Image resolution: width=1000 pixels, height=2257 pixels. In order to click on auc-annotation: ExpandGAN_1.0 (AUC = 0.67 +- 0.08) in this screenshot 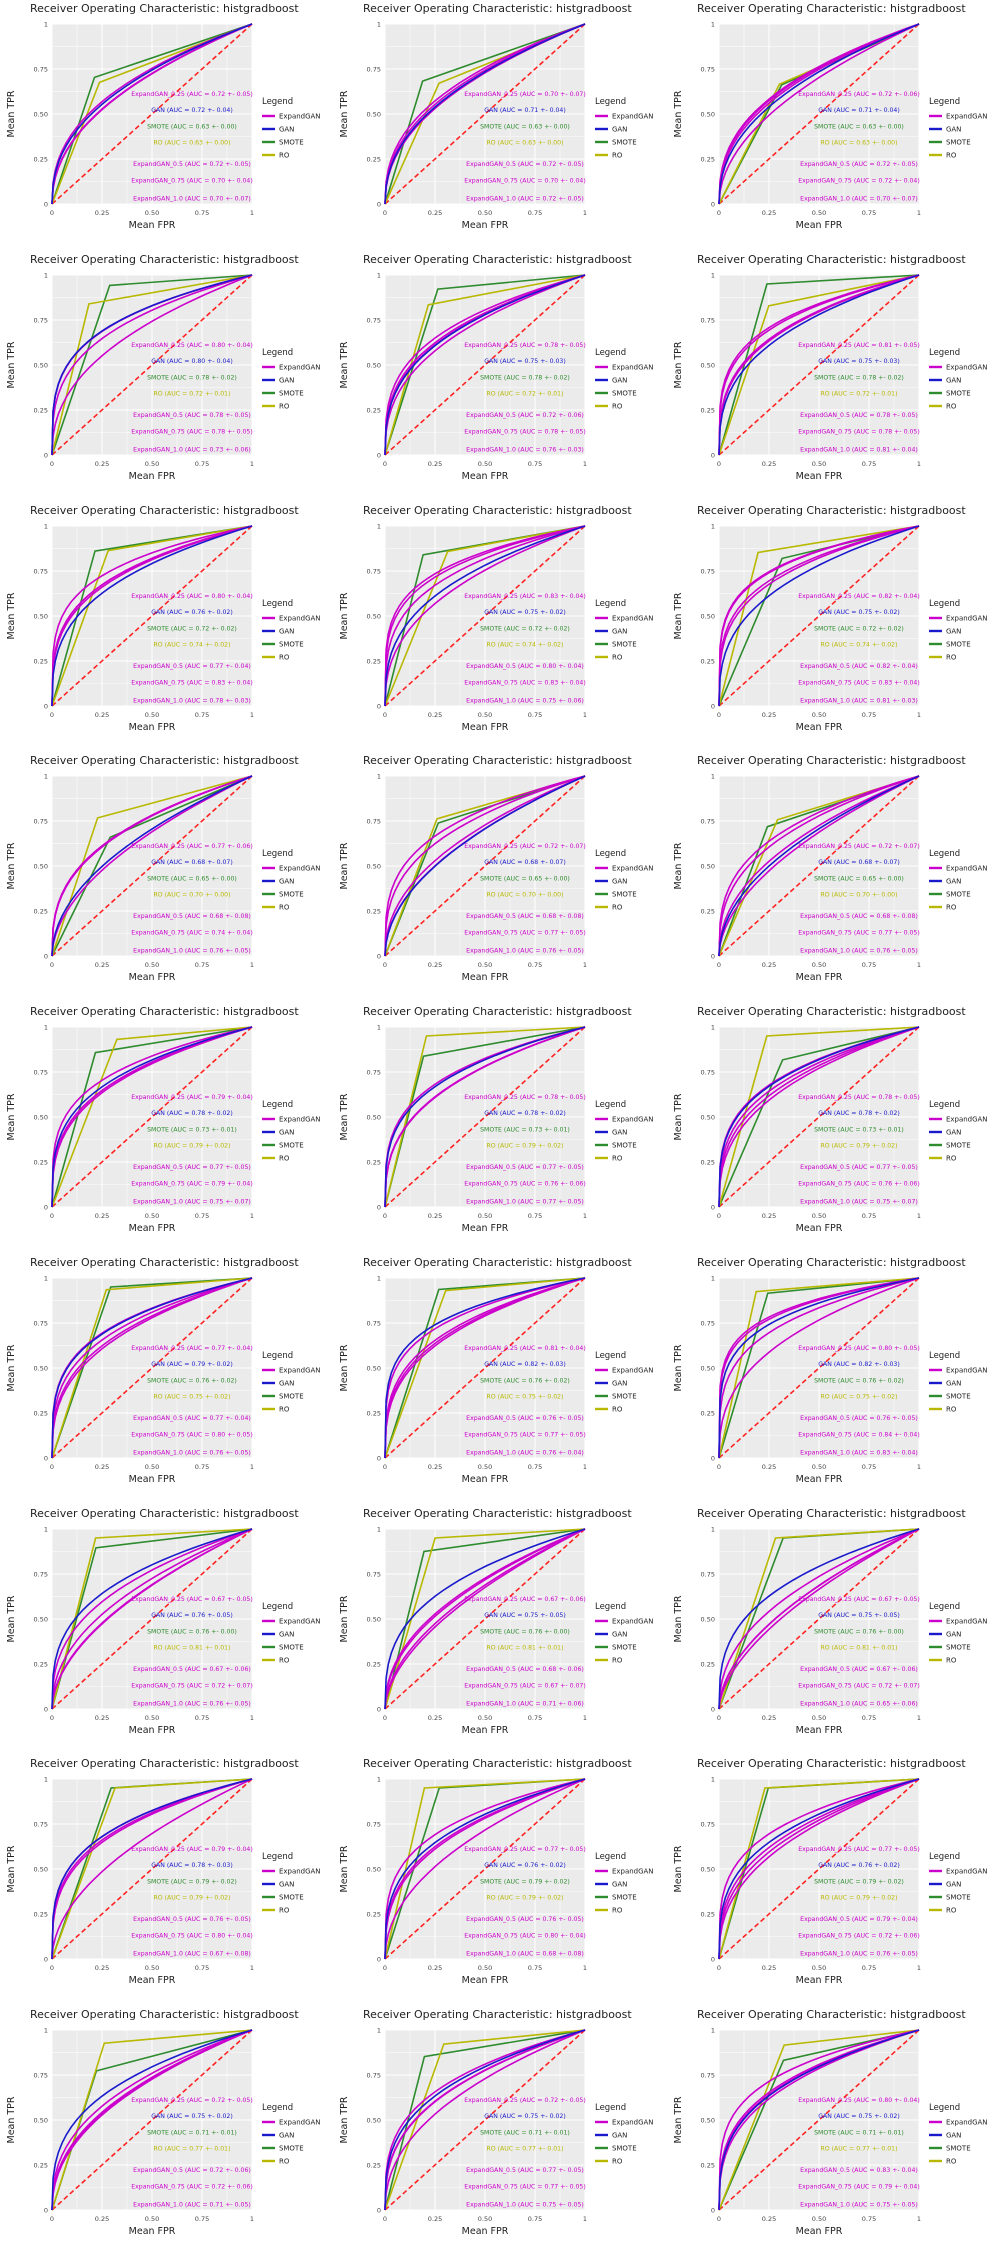, I will do `click(192, 1954)`.